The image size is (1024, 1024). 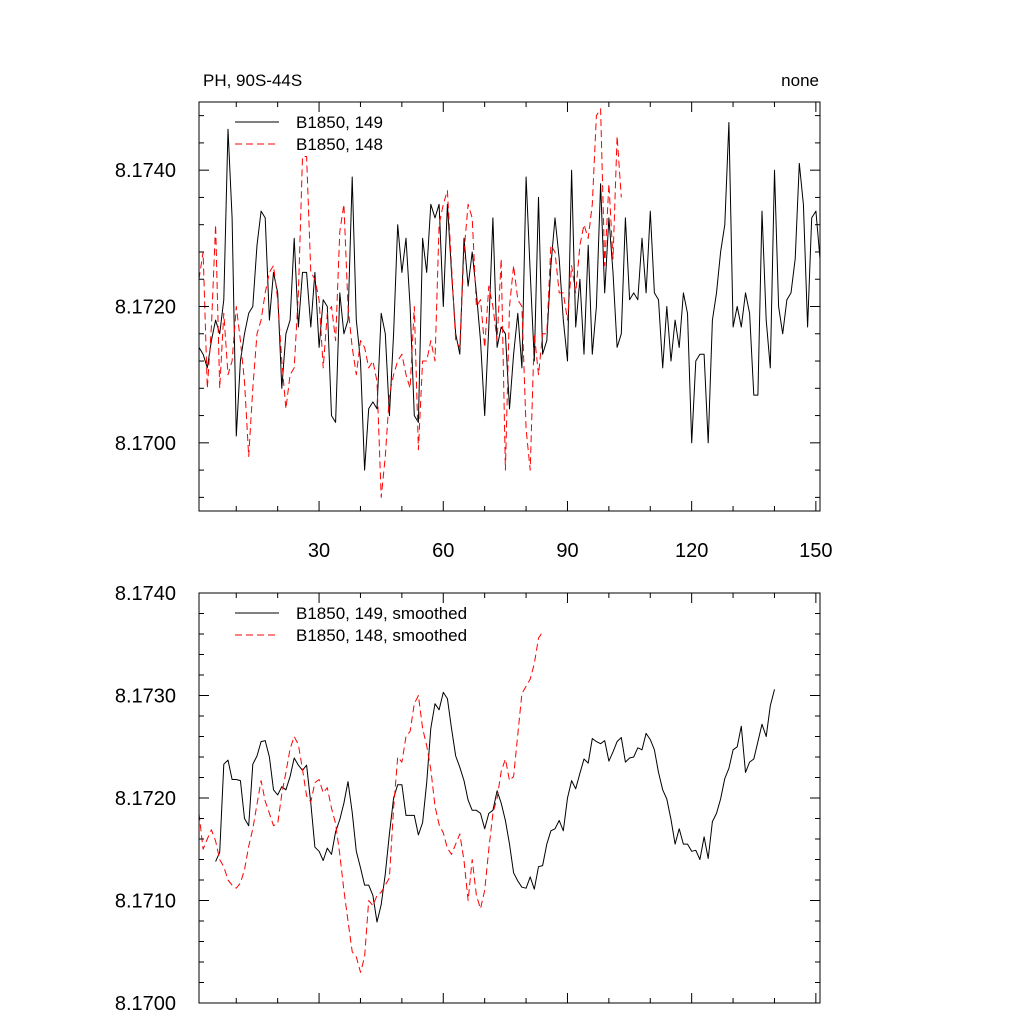 I want to click on legend-label-series-148: B1850, 148, so click(x=339, y=144).